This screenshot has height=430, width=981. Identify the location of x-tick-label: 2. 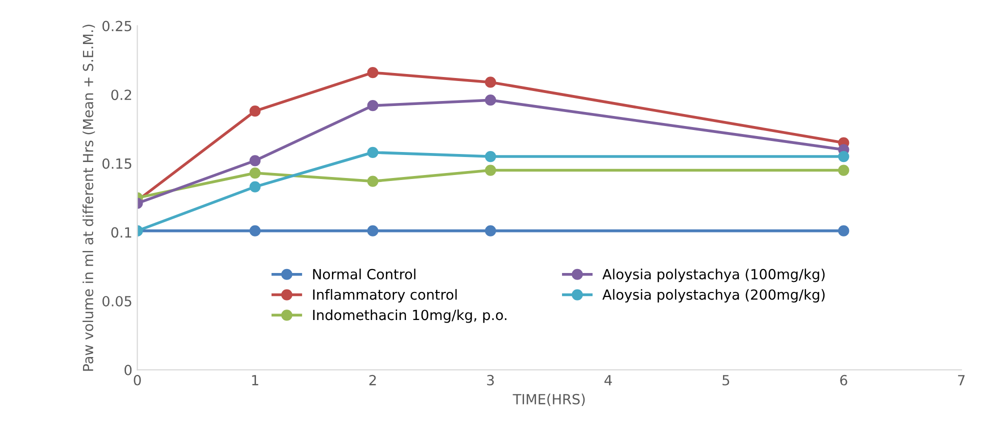
(372, 380).